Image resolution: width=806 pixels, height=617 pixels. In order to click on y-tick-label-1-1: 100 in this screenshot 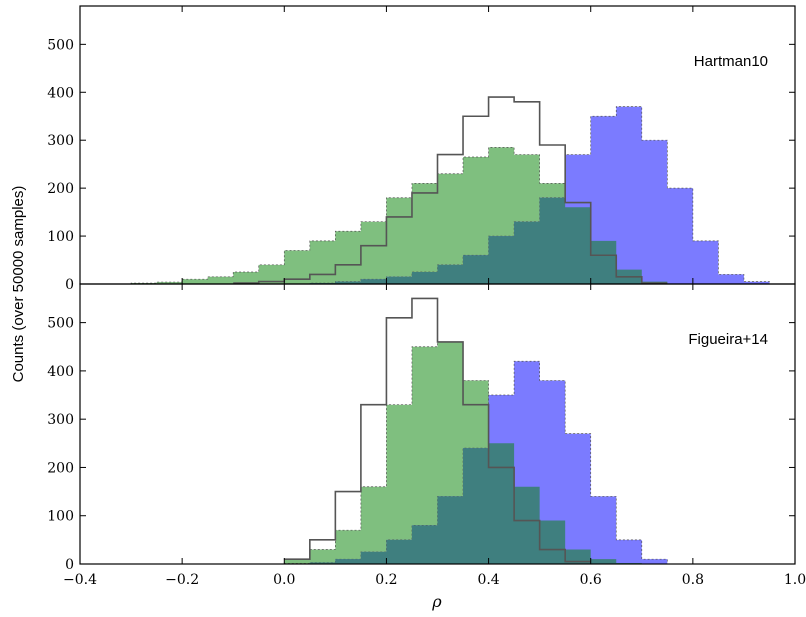, I will do `click(60, 517)`.